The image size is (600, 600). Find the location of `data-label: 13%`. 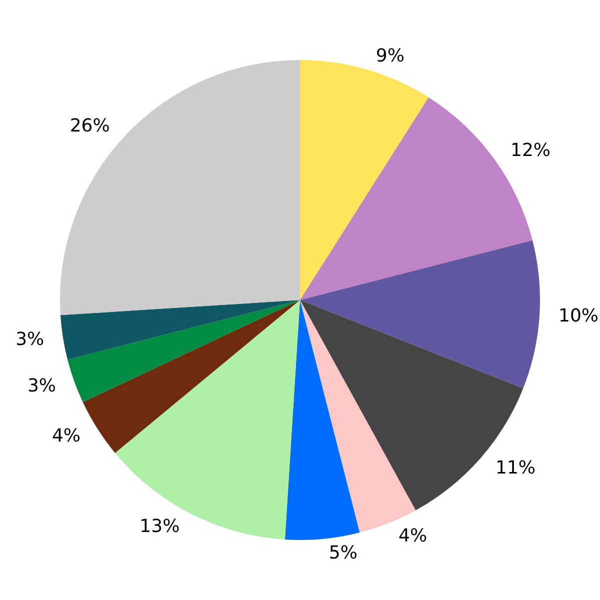

data-label: 13% is located at coordinates (160, 526).